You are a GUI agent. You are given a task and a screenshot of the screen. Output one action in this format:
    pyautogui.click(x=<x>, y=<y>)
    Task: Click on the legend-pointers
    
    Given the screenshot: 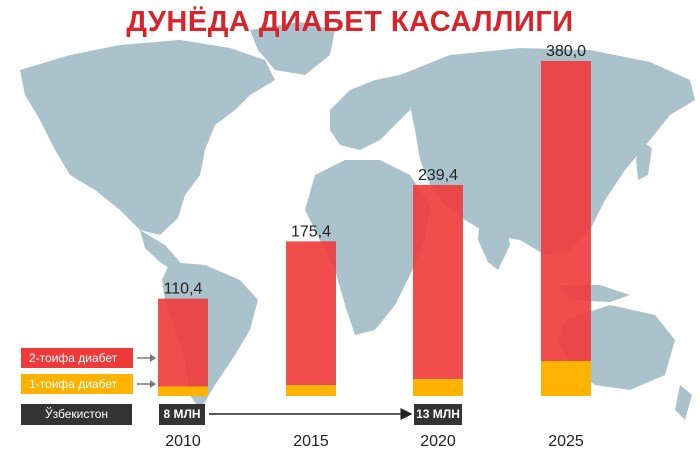 What is the action you would take?
    pyautogui.click(x=146, y=371)
    